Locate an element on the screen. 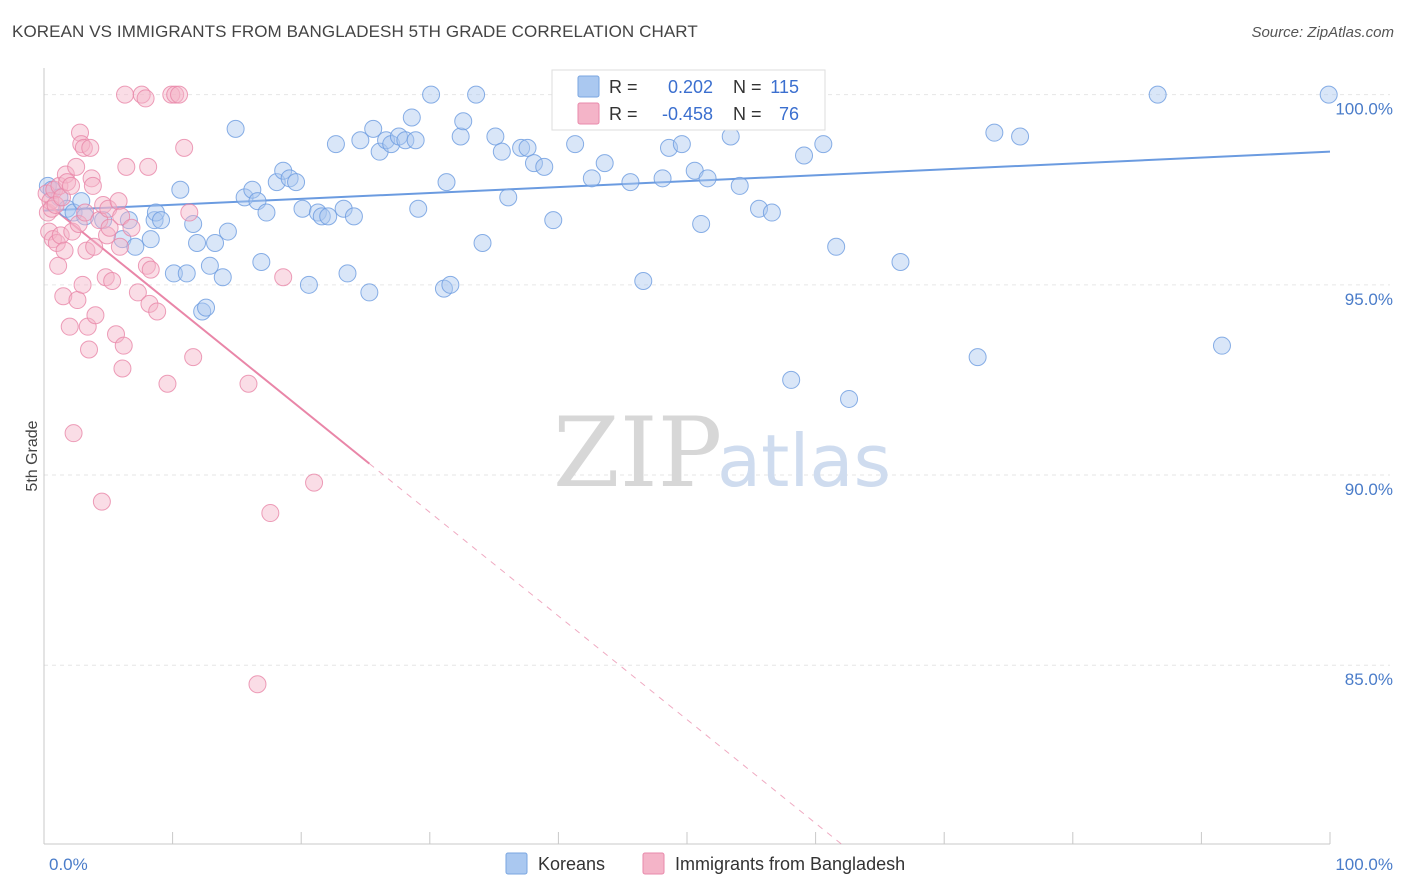 The image size is (1406, 892). watermark-atlas: atlas is located at coordinates (804, 461).